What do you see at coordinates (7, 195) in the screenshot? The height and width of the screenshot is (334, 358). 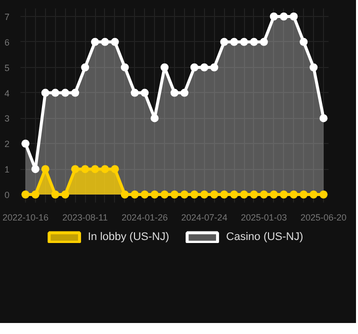 I see `y-tick-label: 0` at bounding box center [7, 195].